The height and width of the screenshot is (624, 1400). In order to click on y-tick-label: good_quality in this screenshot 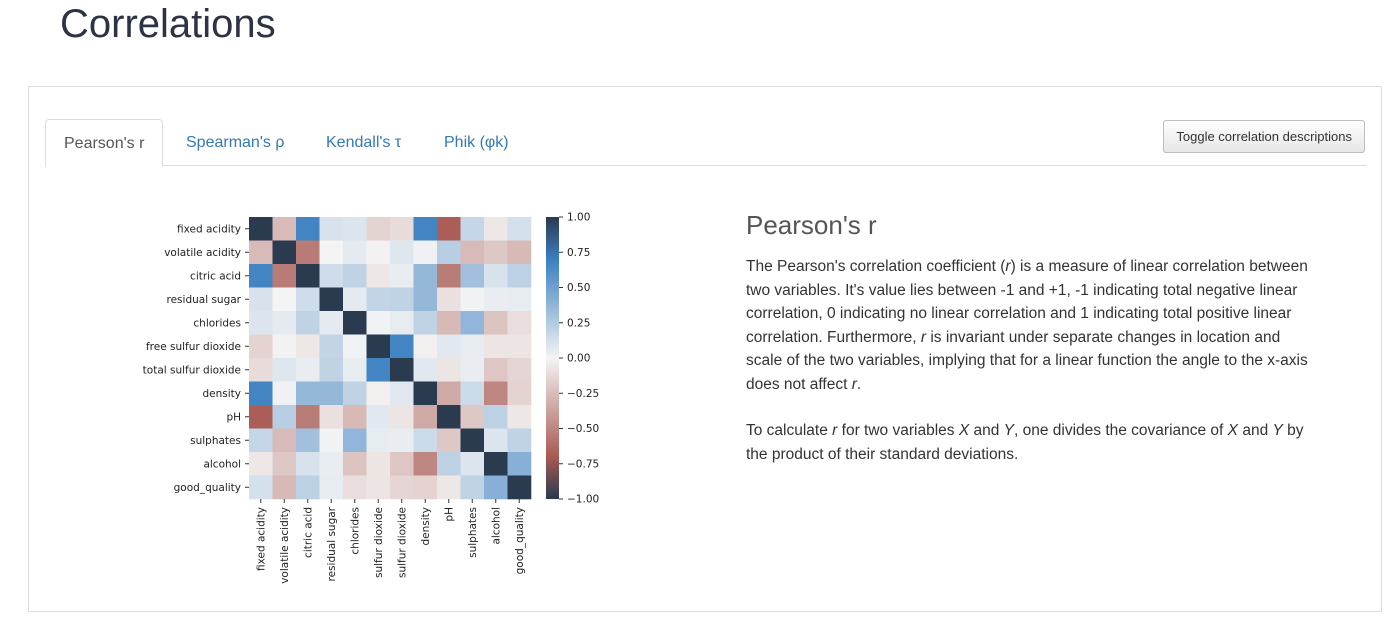, I will do `click(207, 488)`.